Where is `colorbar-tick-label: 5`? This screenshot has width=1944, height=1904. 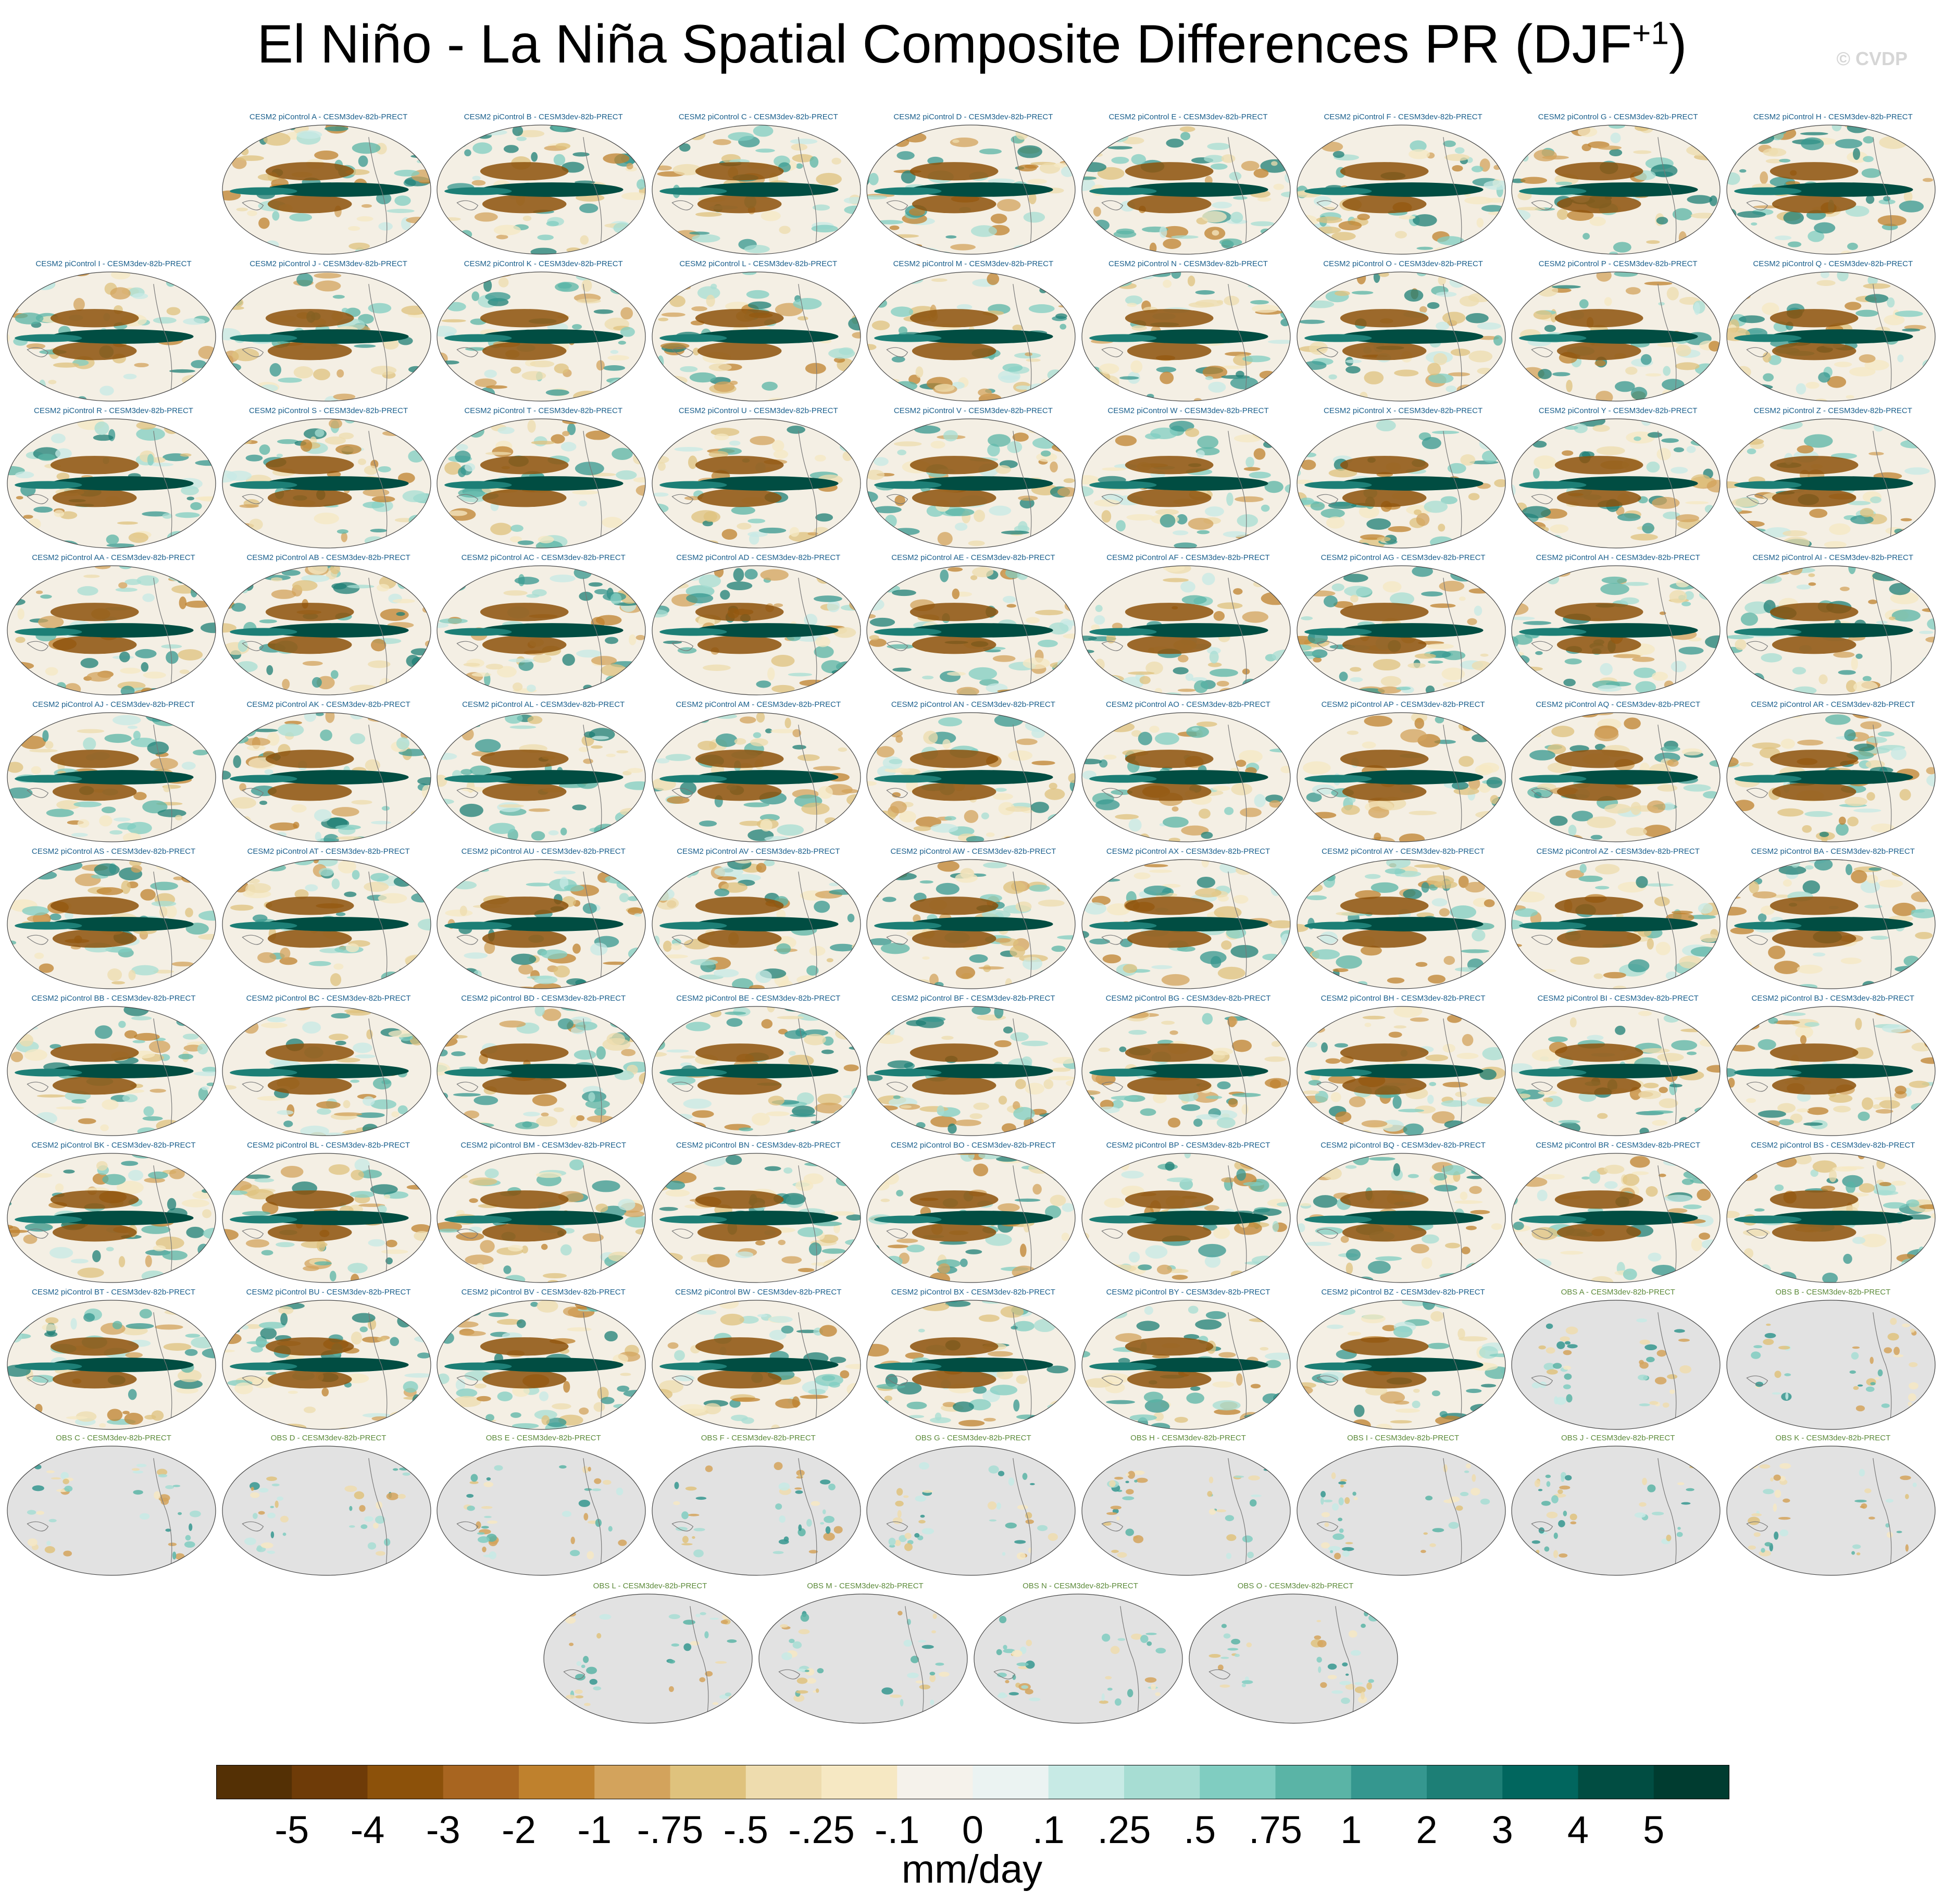 colorbar-tick-label: 5 is located at coordinates (1654, 1829).